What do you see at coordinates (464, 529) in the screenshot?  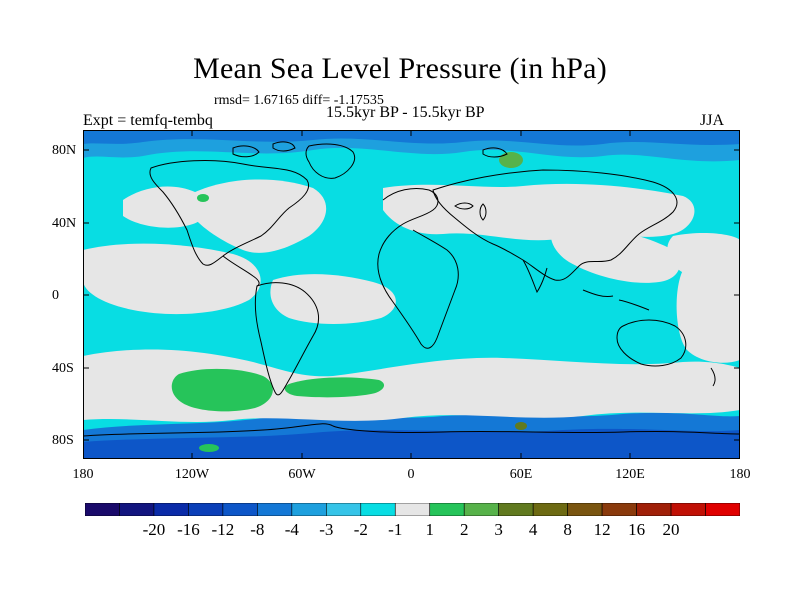 I see `colorbar-label: 2` at bounding box center [464, 529].